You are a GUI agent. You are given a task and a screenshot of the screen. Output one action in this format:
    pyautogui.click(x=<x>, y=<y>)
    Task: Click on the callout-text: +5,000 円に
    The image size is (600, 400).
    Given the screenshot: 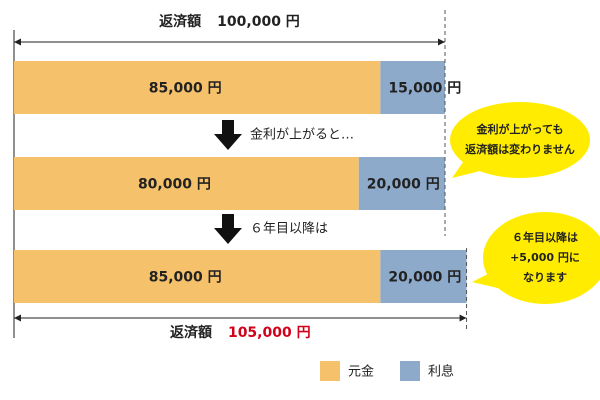 What is the action you would take?
    pyautogui.click(x=545, y=257)
    